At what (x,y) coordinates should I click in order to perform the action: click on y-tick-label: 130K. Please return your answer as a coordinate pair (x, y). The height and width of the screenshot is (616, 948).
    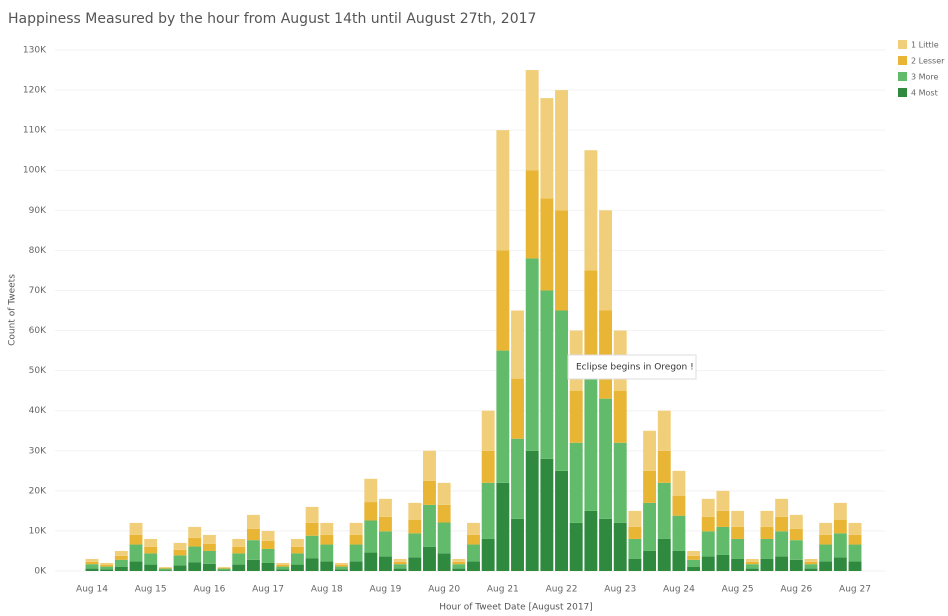
    Looking at the image, I should click on (35, 51).